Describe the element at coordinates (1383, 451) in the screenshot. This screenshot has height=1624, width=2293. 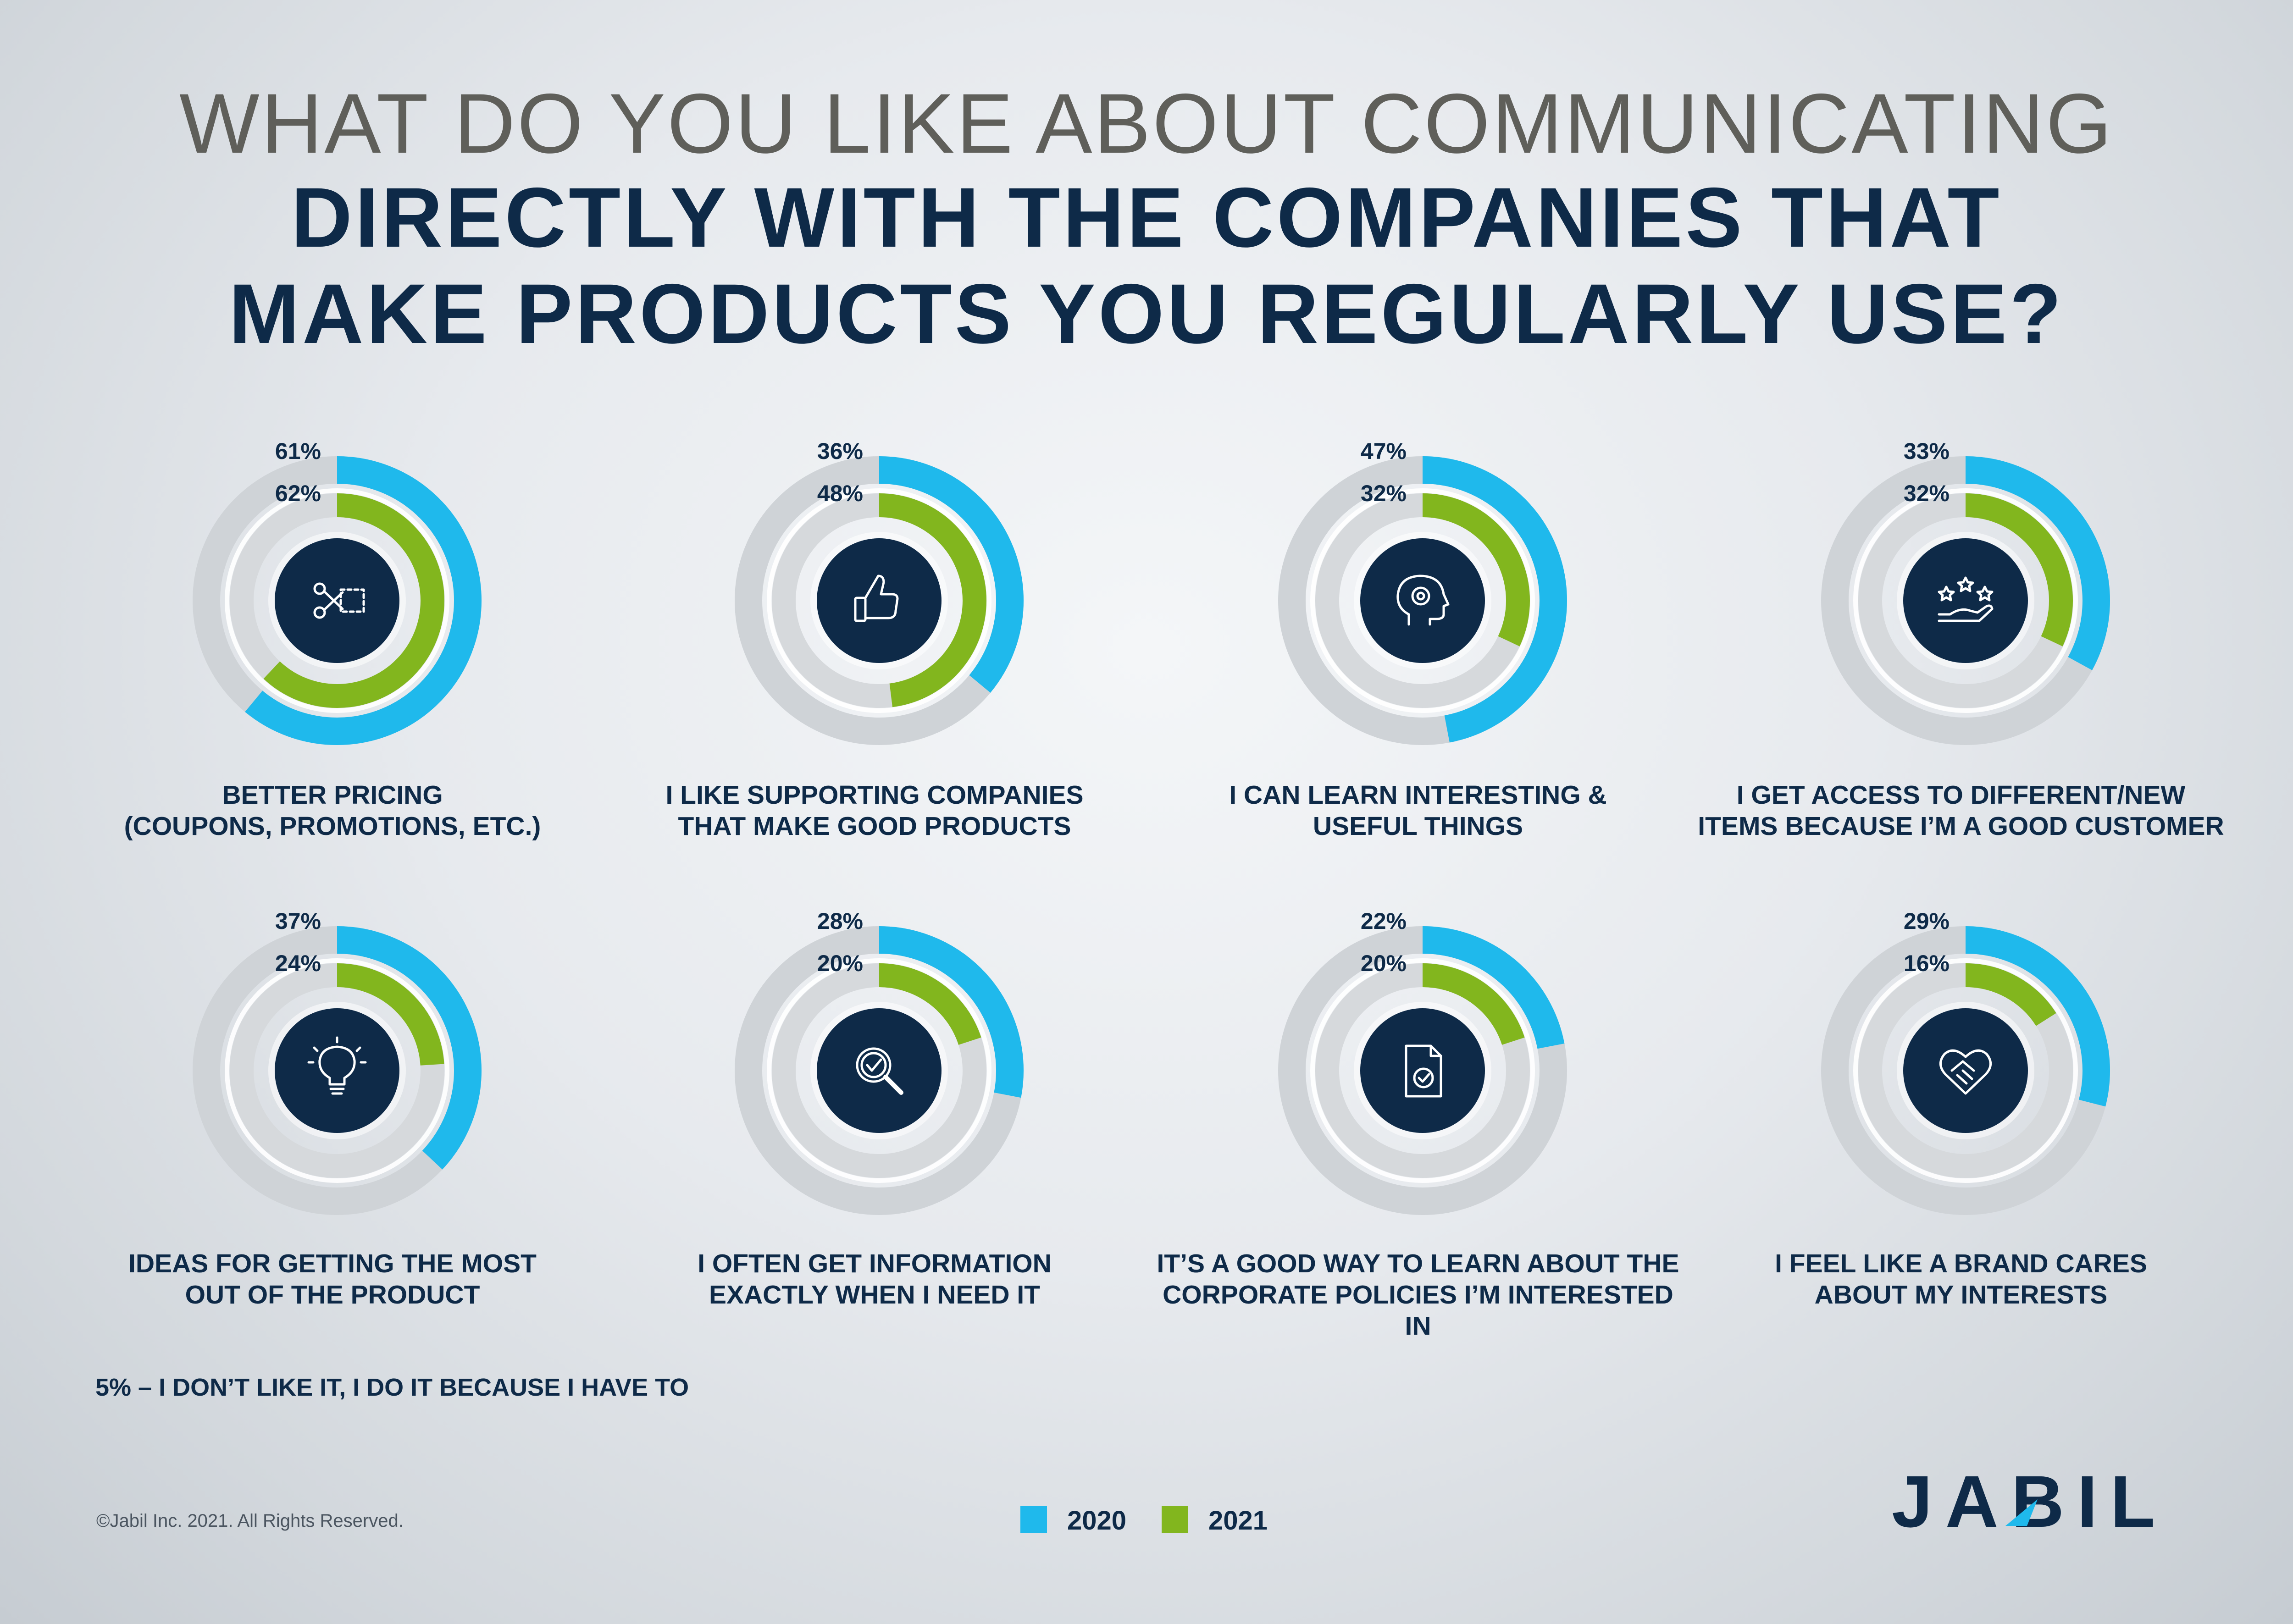
I see `pct-2020: 47%` at that location.